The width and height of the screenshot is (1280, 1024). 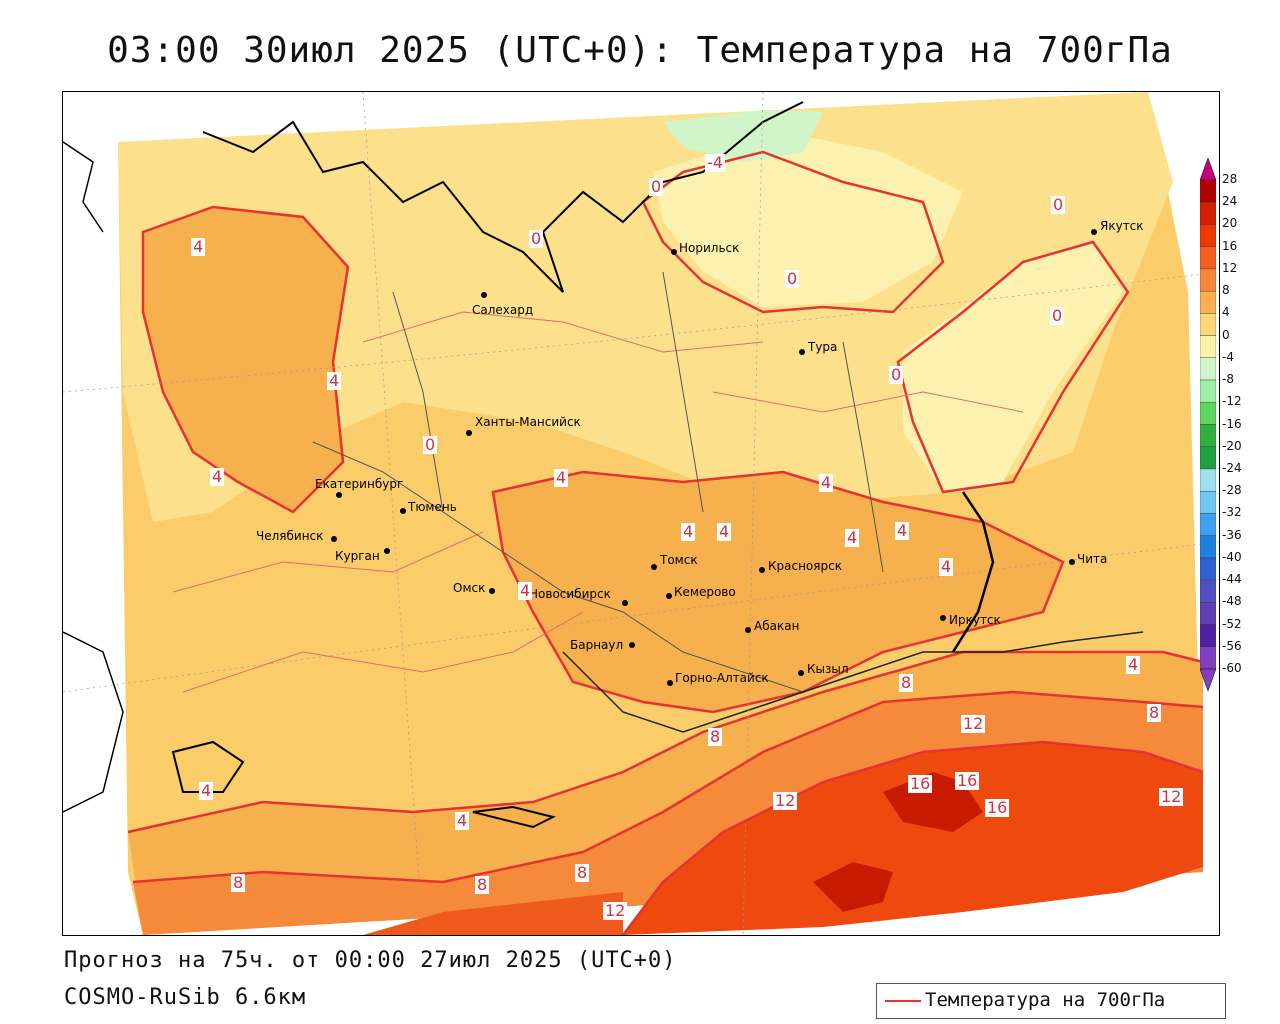 I want to click on colorbar-tick-label: 8, so click(x=1226, y=290).